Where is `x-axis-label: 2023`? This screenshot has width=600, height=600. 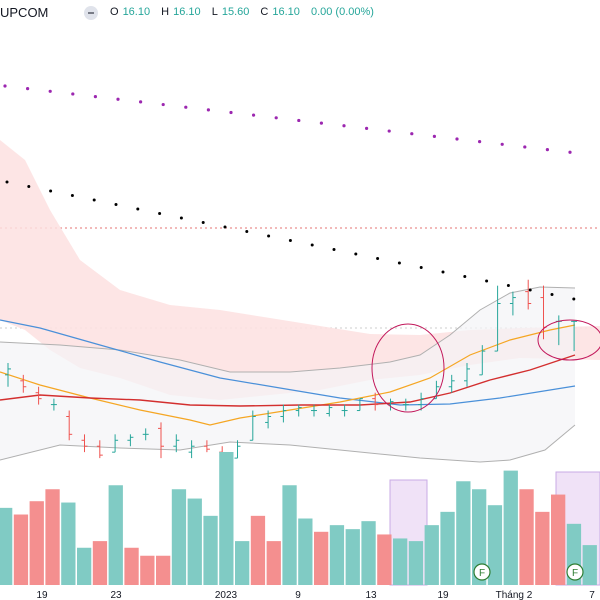
x-axis-label: 2023 is located at coordinates (226, 595).